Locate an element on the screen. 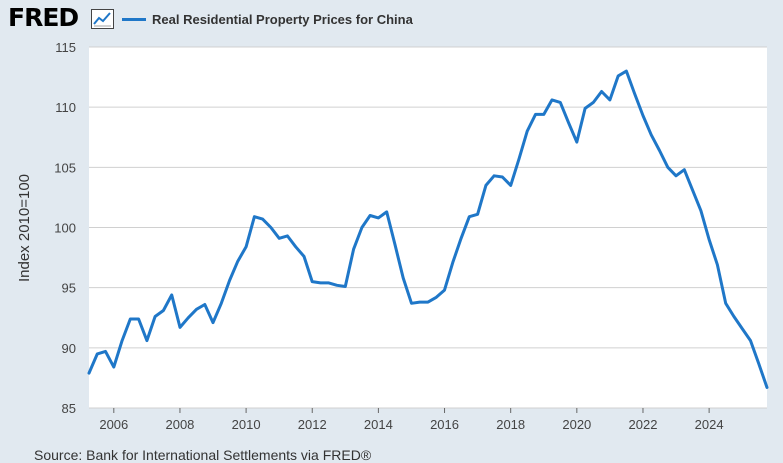 The width and height of the screenshot is (783, 463). y-tick-label: 115 is located at coordinates (65, 47).